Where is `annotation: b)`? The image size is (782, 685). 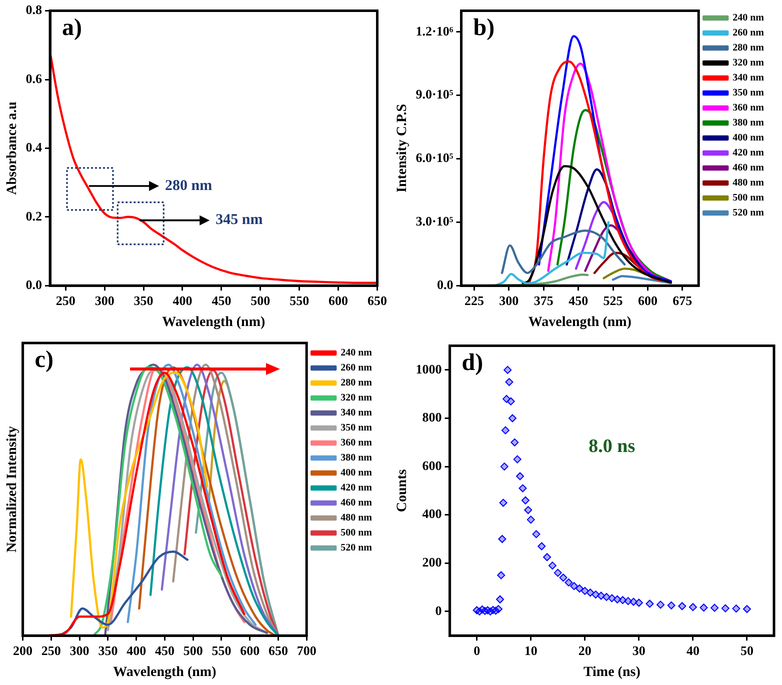 annotation: b) is located at coordinates (484, 28).